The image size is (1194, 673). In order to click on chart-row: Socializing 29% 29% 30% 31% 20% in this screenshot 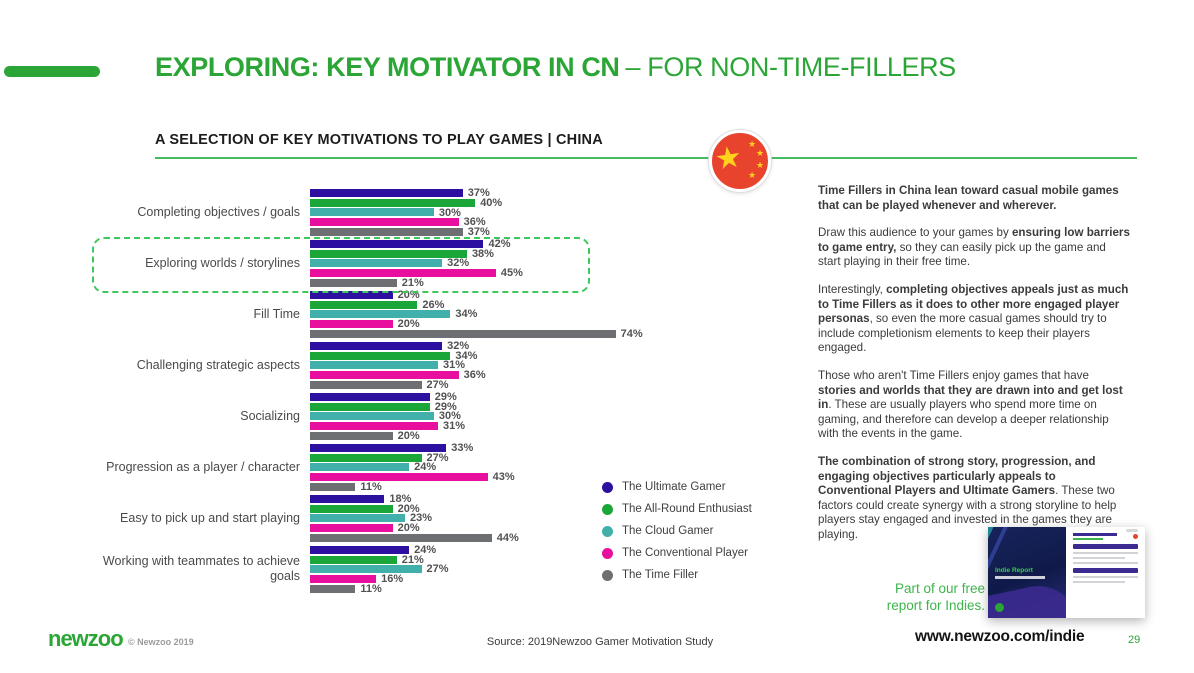, I will do `click(382, 416)`.